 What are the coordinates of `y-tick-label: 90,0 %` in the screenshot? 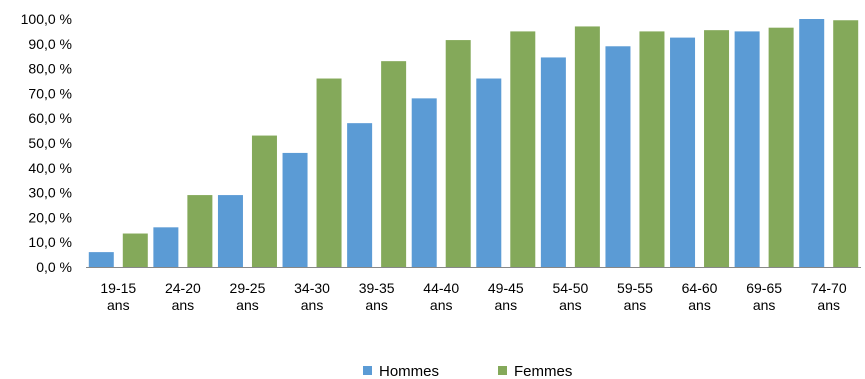 It's located at (50, 44).